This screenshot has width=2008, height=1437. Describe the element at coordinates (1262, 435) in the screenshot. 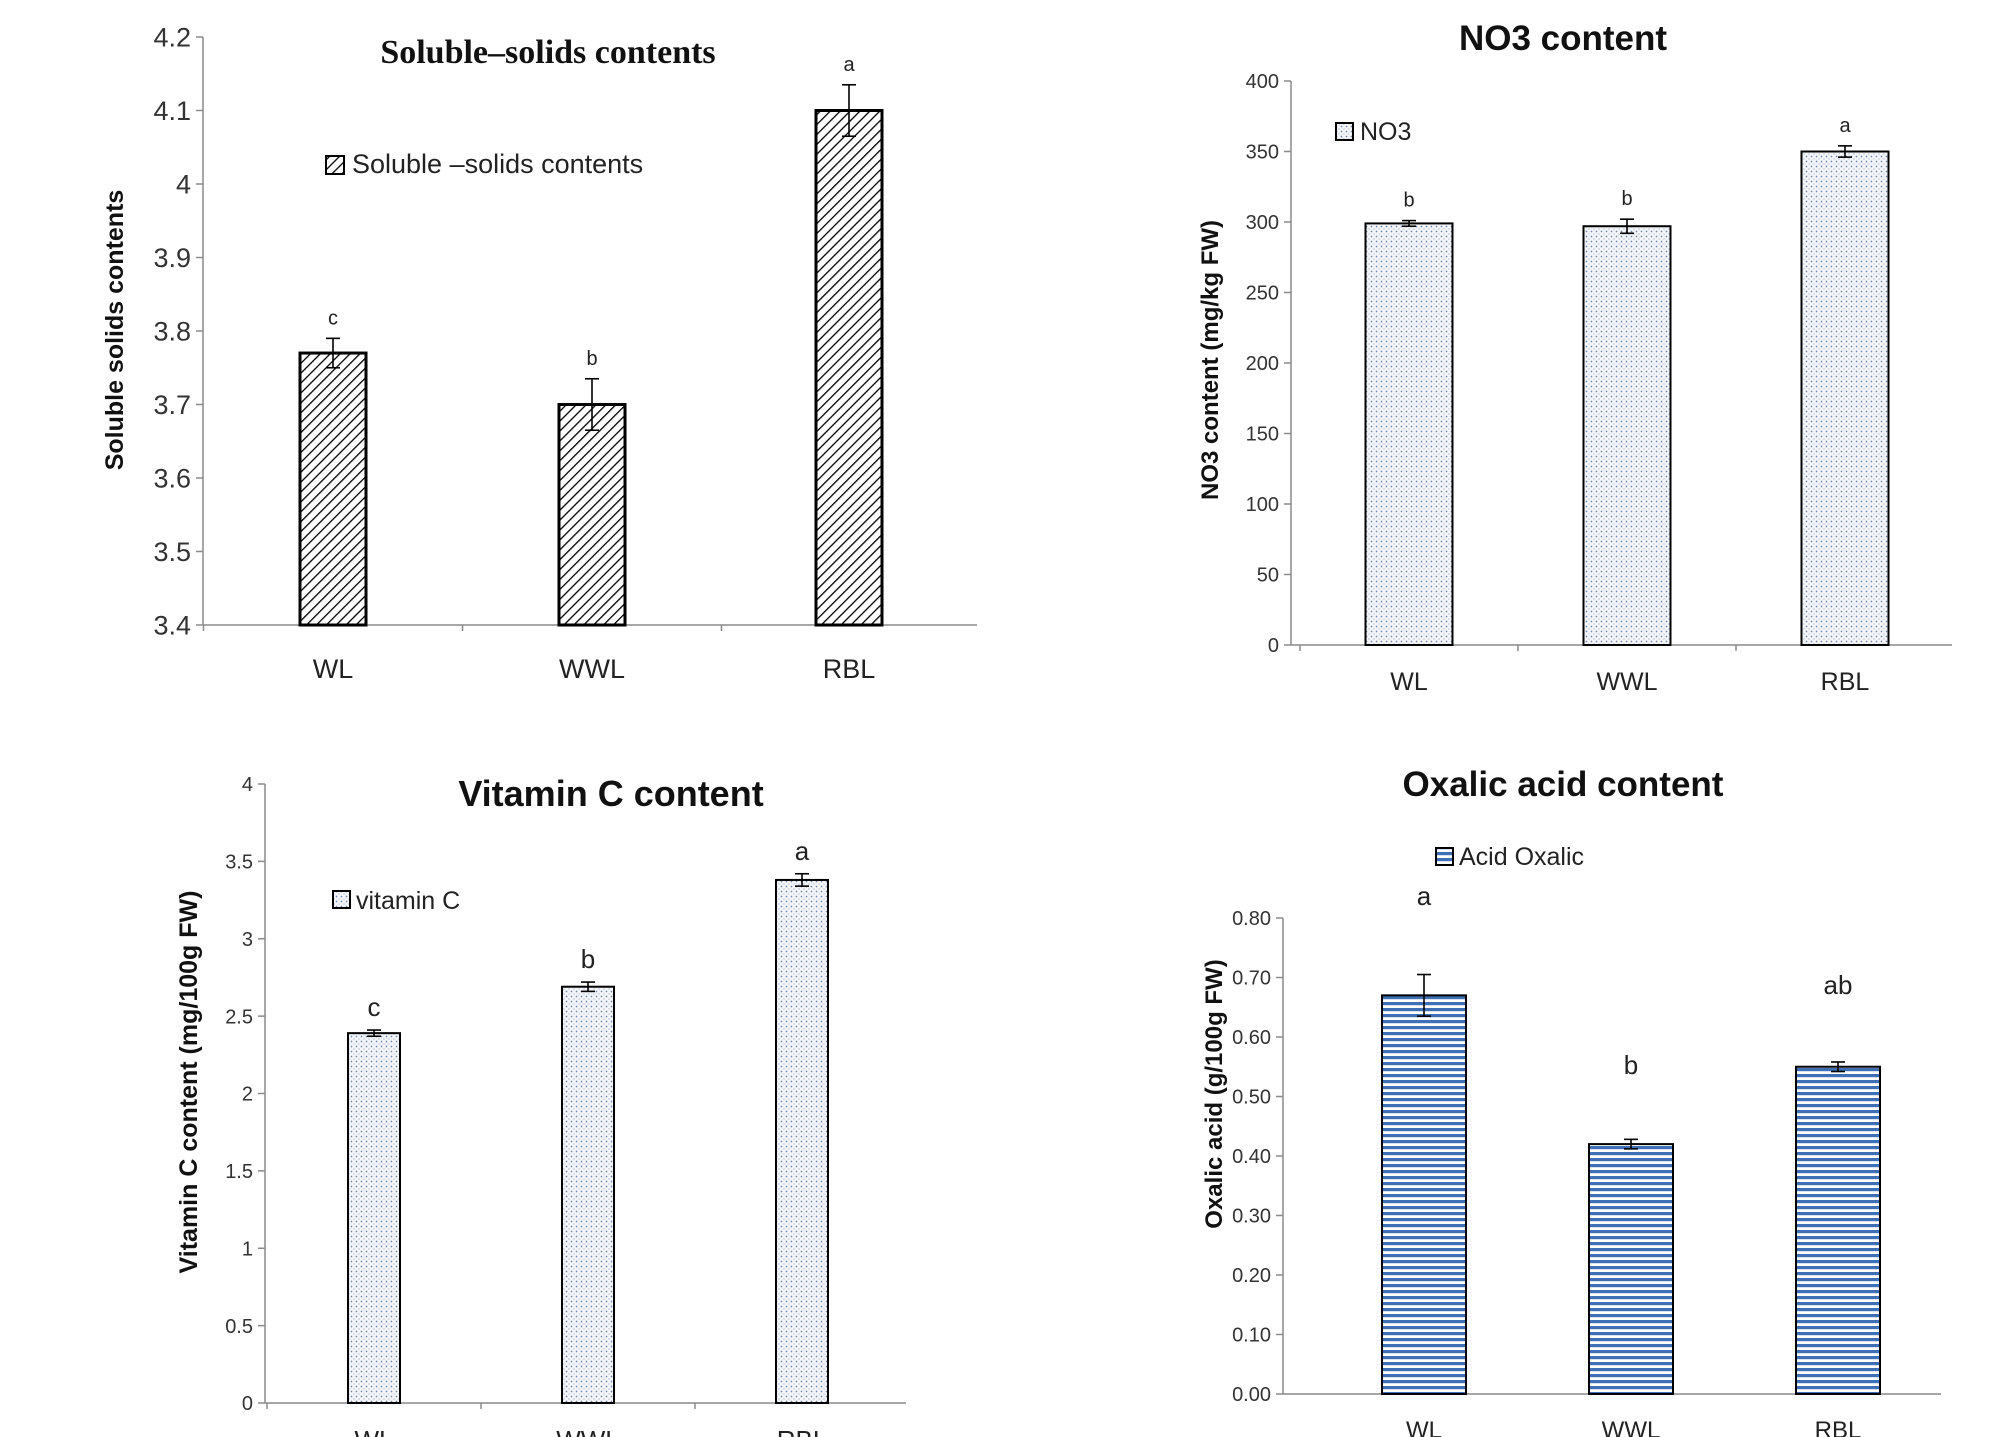

I see `y-tick-label: 150` at that location.